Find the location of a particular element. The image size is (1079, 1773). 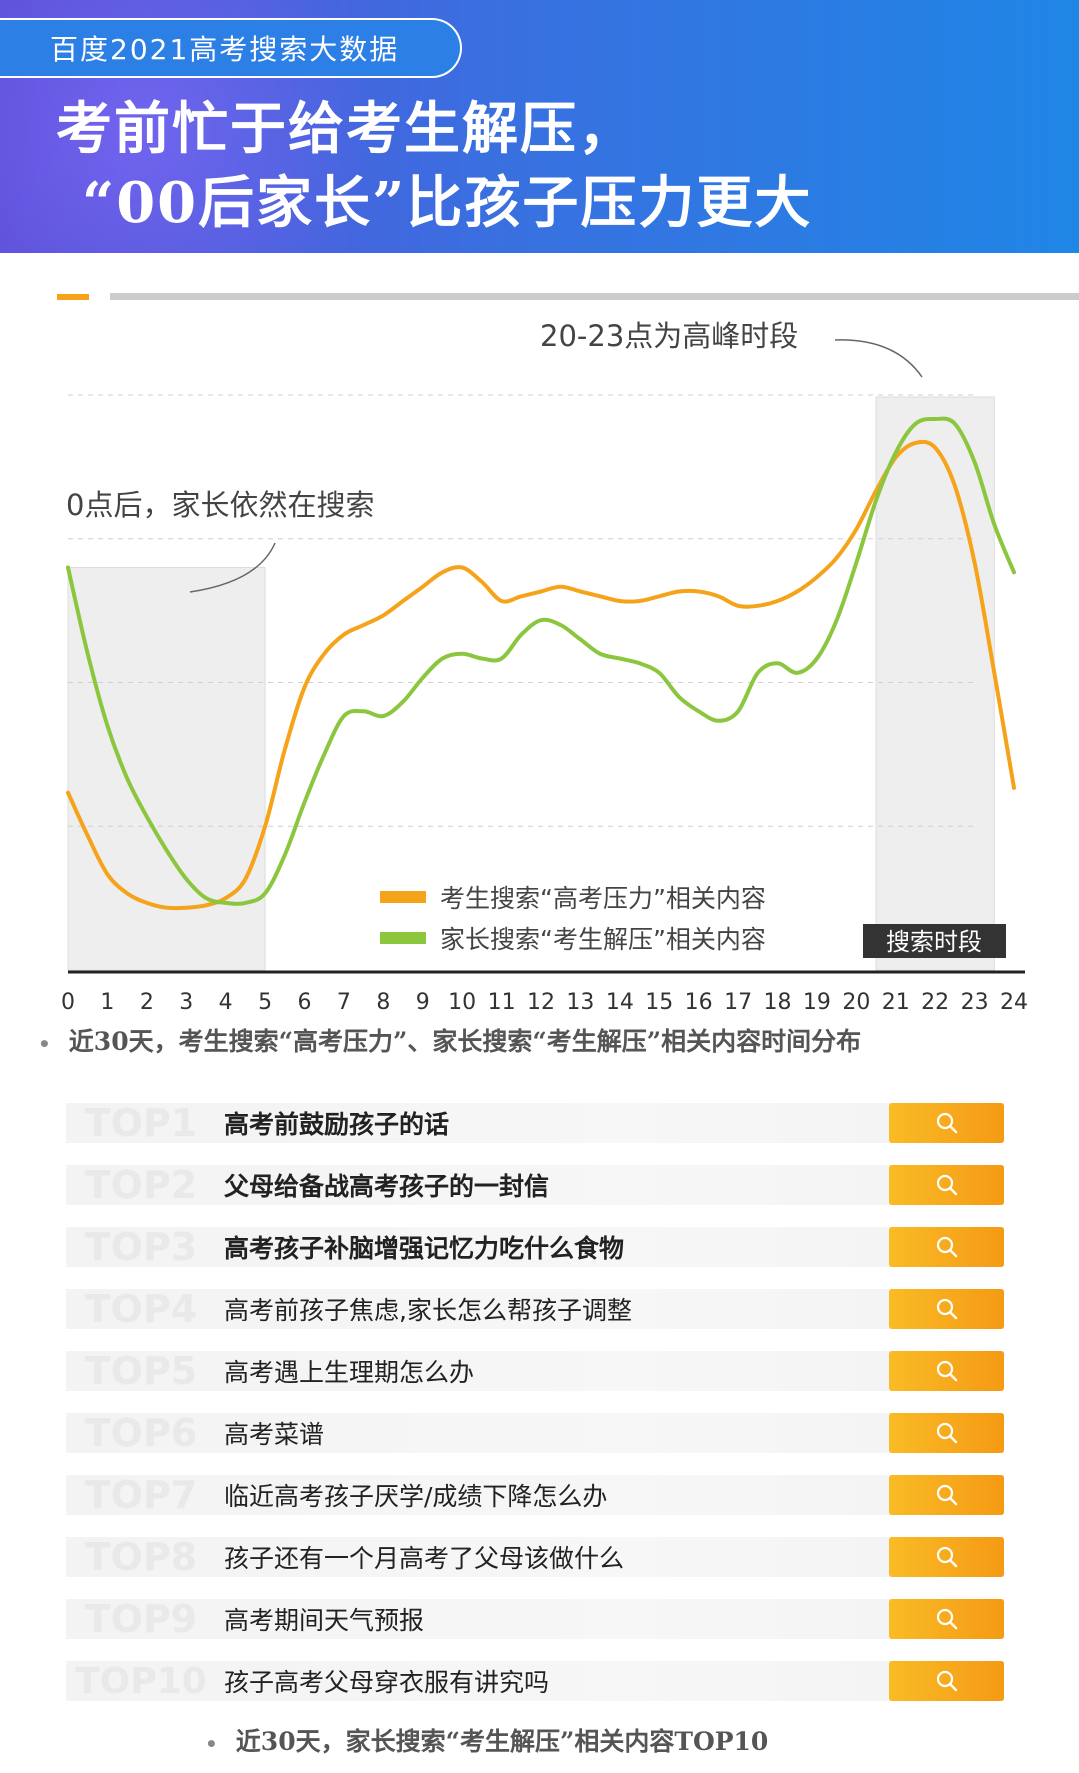

decor-gray-bar is located at coordinates (594, 296).